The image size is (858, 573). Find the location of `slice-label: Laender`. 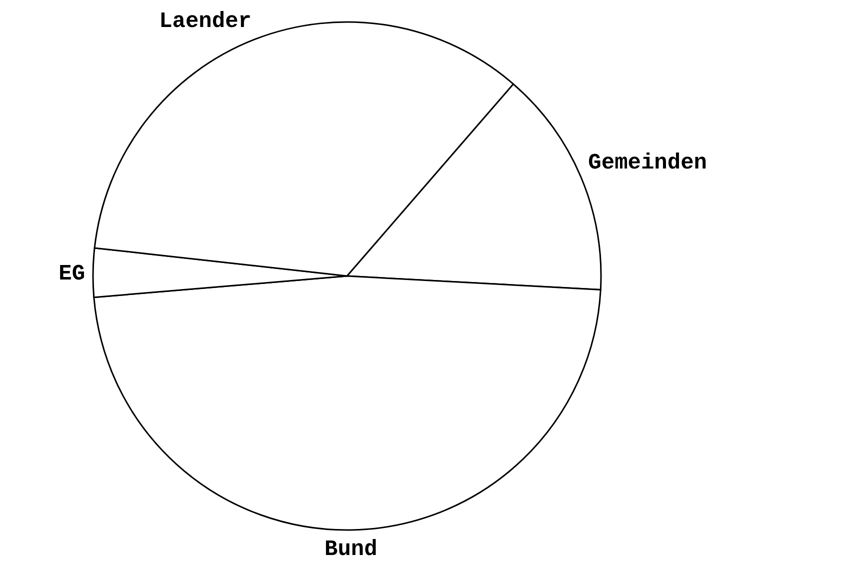

slice-label: Laender is located at coordinates (205, 21).